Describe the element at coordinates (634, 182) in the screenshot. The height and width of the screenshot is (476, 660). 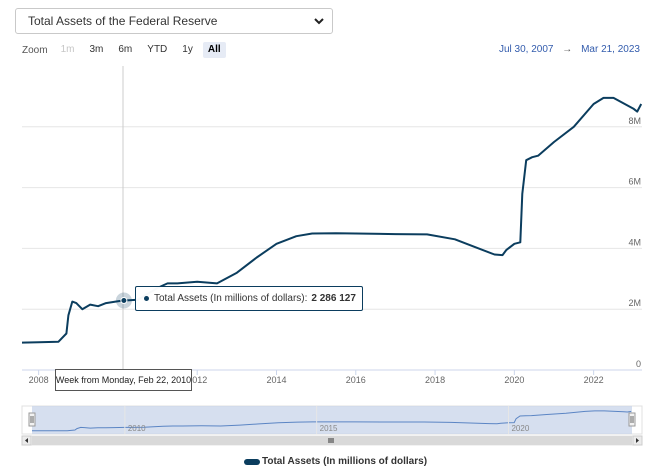
I see `y-tick-label: 6M` at that location.